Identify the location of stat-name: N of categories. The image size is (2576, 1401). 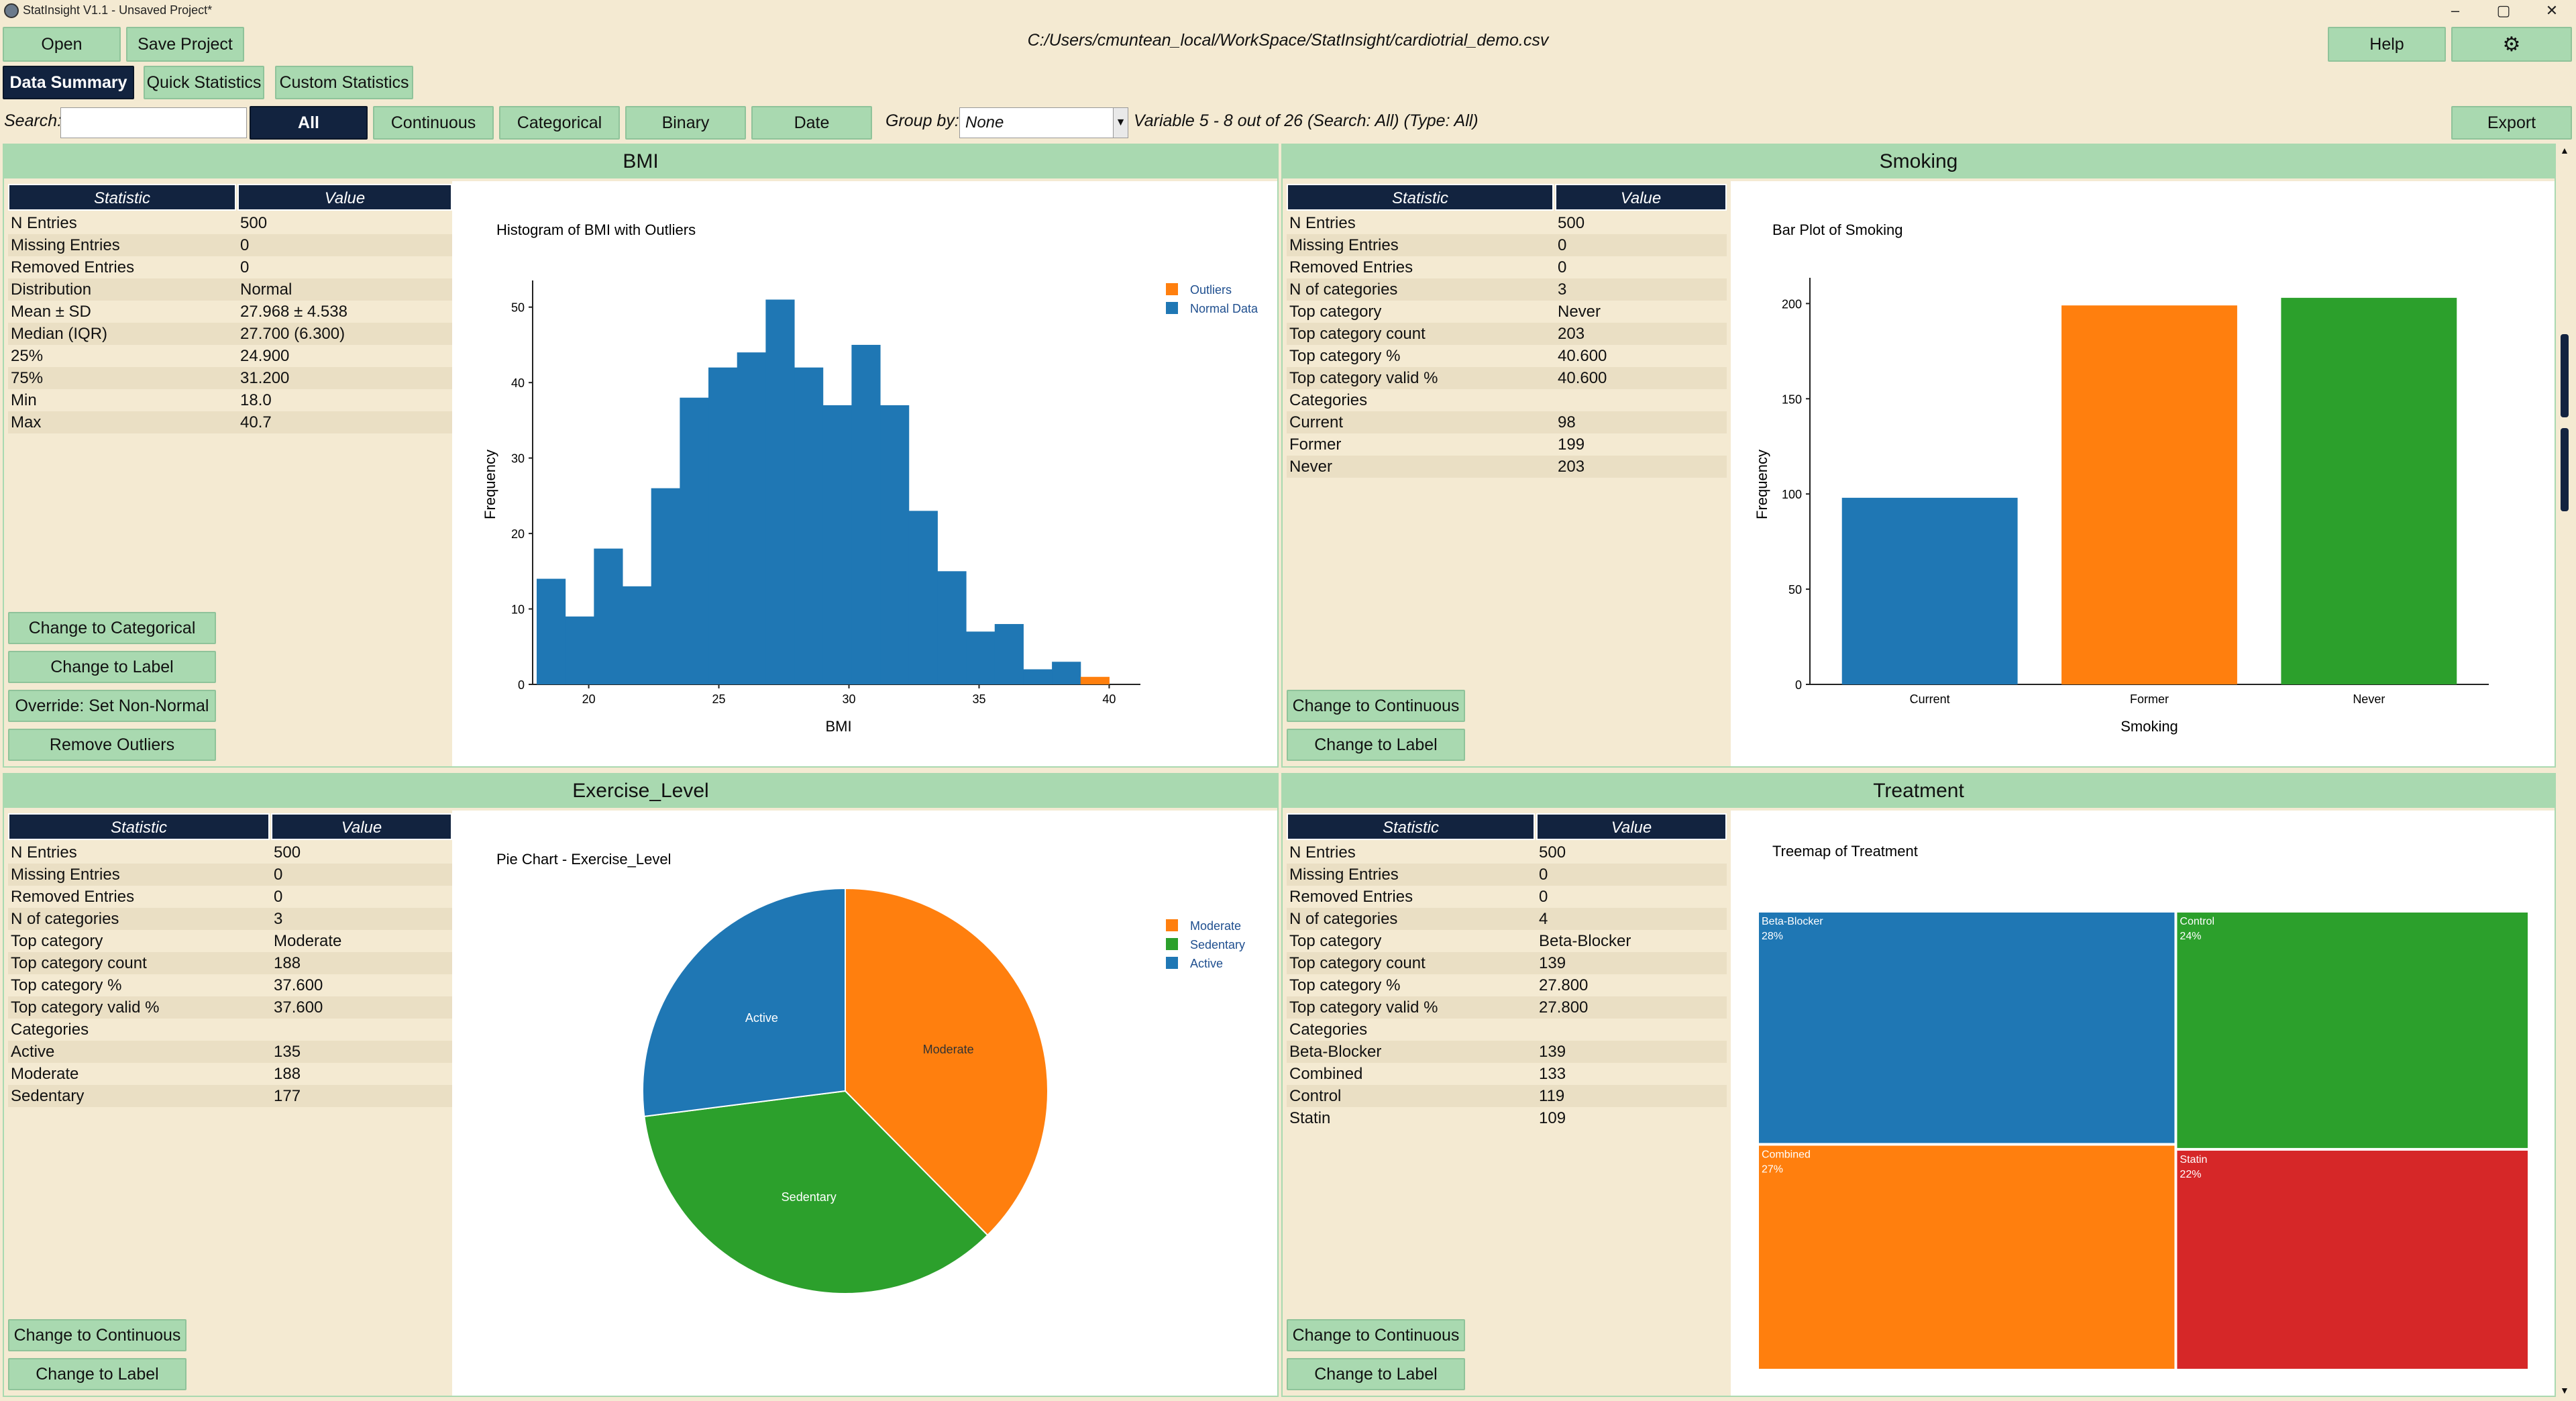
(1343, 919).